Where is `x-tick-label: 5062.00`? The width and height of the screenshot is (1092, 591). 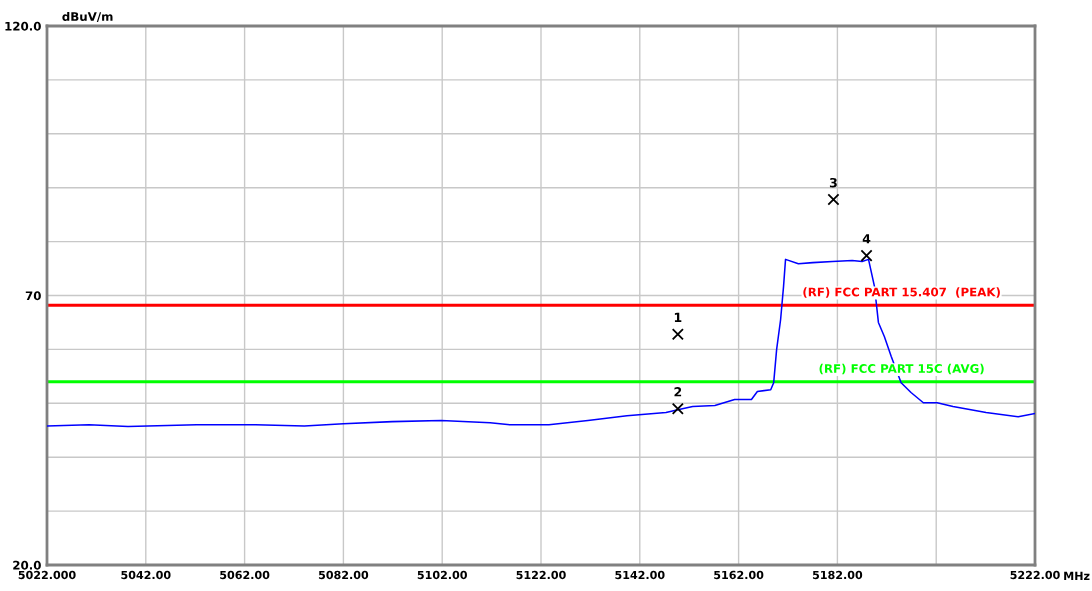 x-tick-label: 5062.00 is located at coordinates (245, 575).